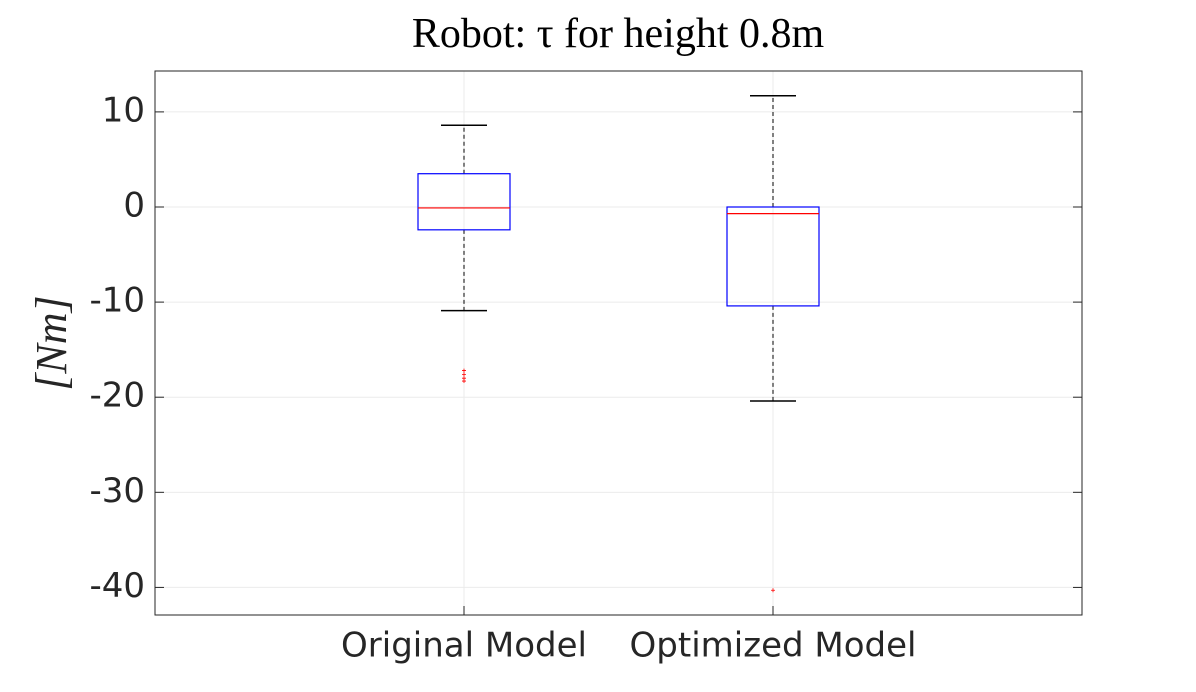 The image size is (1196, 692). I want to click on y-axis-label: [Nm], so click(51, 342).